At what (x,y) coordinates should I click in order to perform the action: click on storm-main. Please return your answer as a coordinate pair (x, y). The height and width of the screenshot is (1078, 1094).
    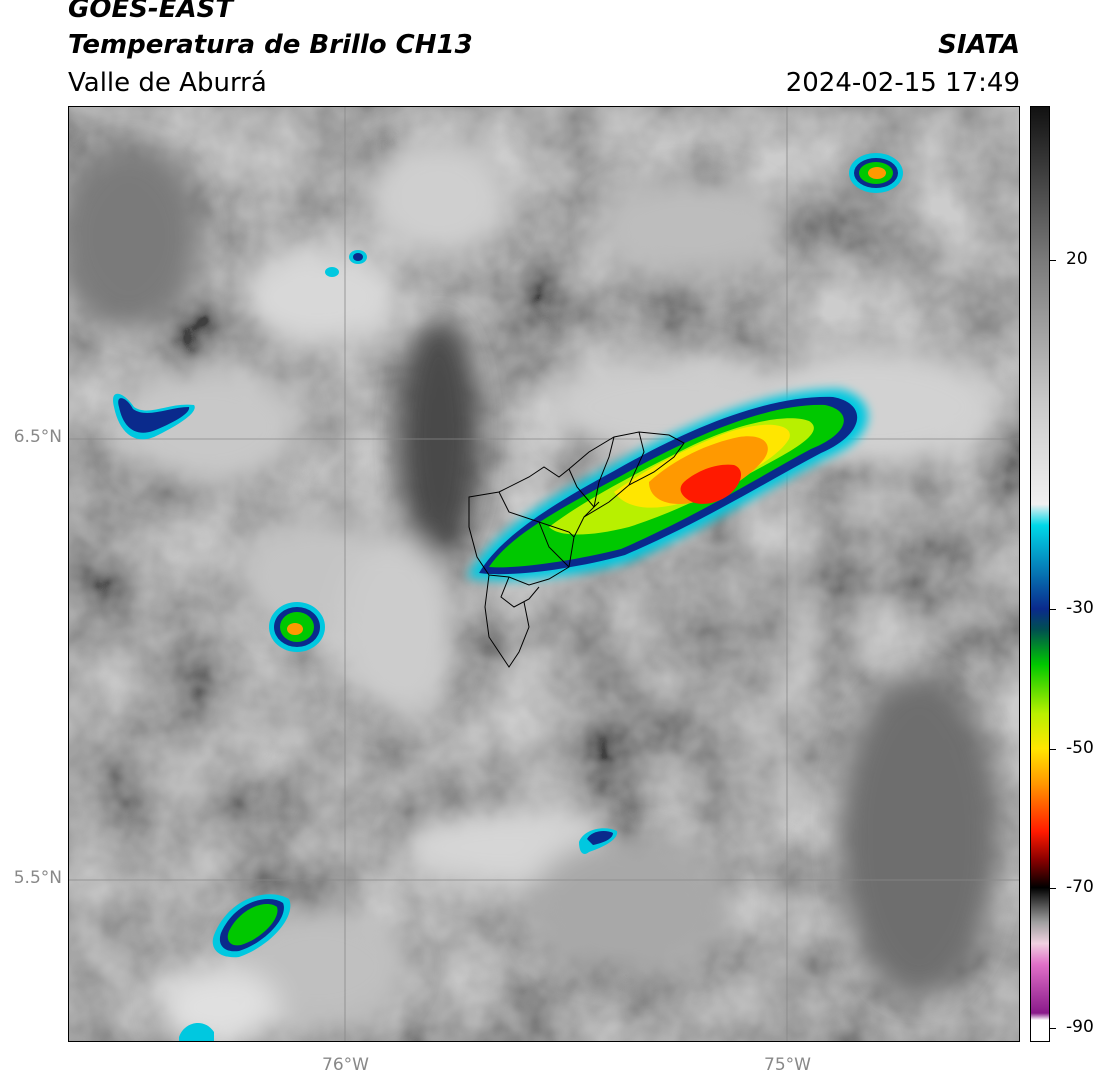
    Looking at the image, I should click on (667, 485).